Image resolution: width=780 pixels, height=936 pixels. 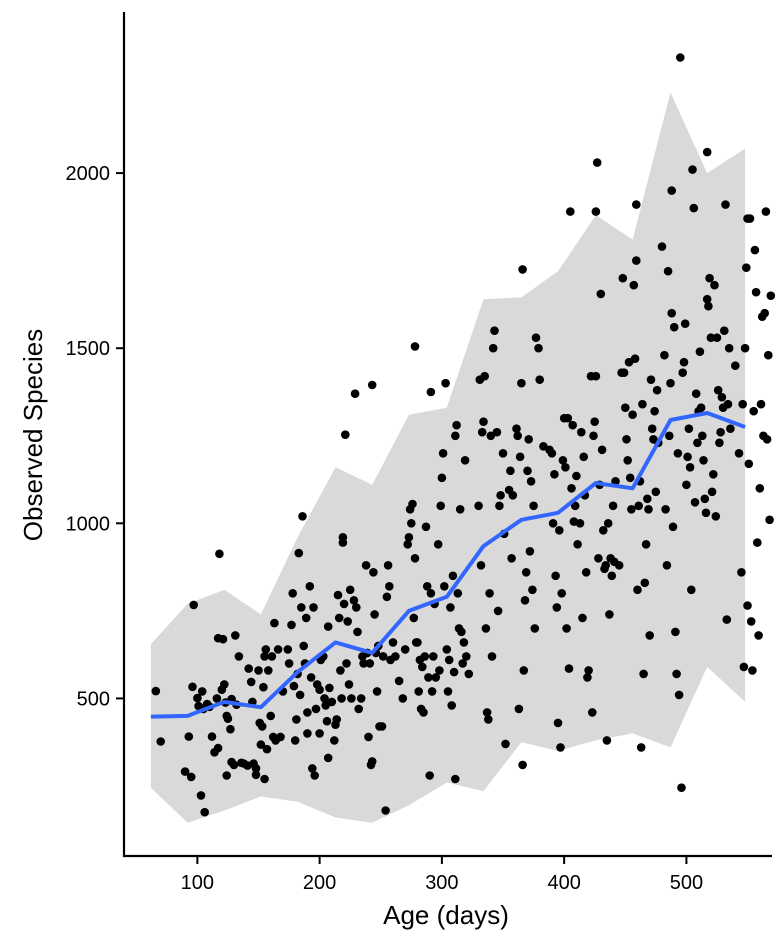 I want to click on x-tick-label-100: 100, so click(x=197, y=883).